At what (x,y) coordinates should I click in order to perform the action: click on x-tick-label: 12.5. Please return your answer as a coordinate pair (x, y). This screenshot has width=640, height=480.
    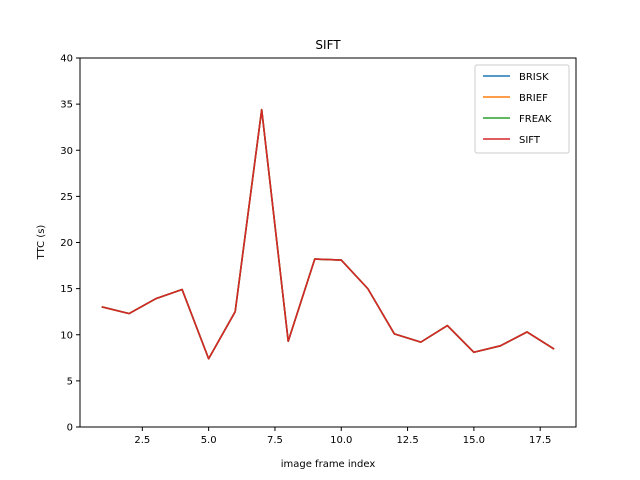
    Looking at the image, I should click on (407, 440).